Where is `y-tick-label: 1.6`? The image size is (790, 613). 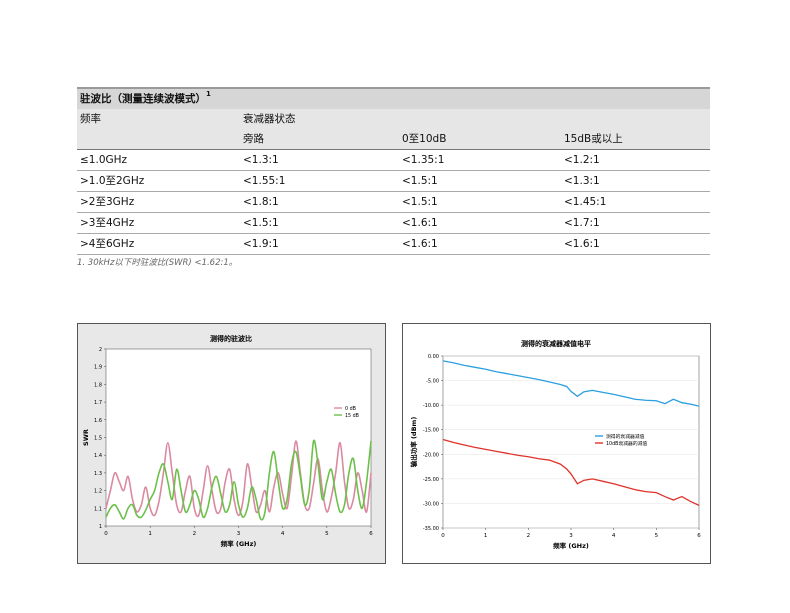
y-tick-label: 1.6 is located at coordinates (98, 421).